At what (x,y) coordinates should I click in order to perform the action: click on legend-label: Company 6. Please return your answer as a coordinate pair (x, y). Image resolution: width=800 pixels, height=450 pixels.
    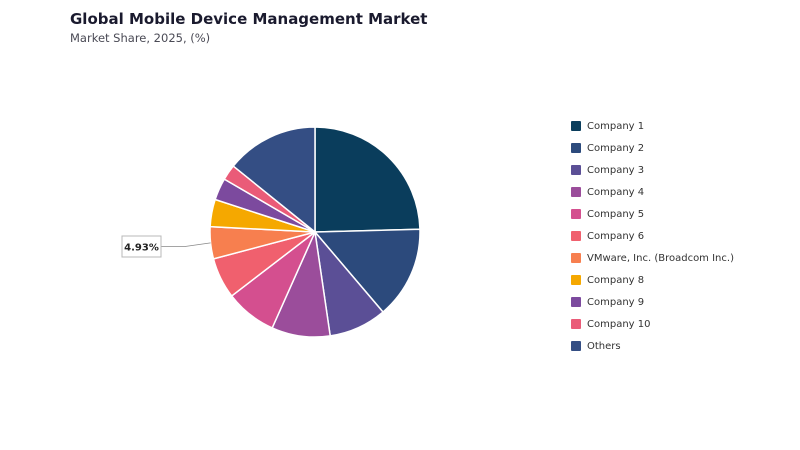
    Looking at the image, I should click on (616, 236).